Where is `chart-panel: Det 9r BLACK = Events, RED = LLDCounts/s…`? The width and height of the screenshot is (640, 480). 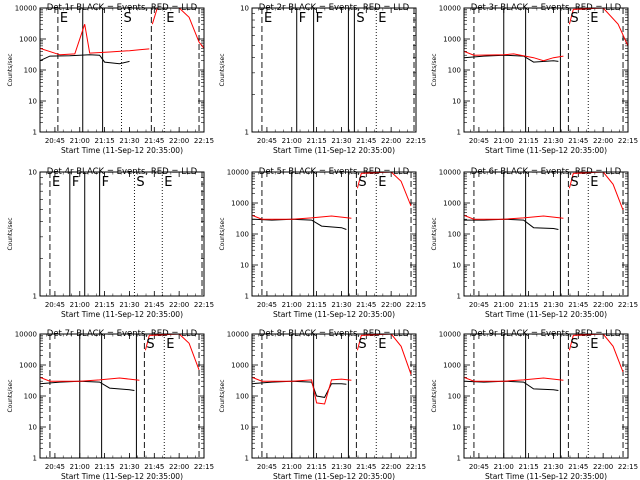 chart-panel: Det 9r BLACK = Events, RED = LLDCounts/s… is located at coordinates (534, 404).